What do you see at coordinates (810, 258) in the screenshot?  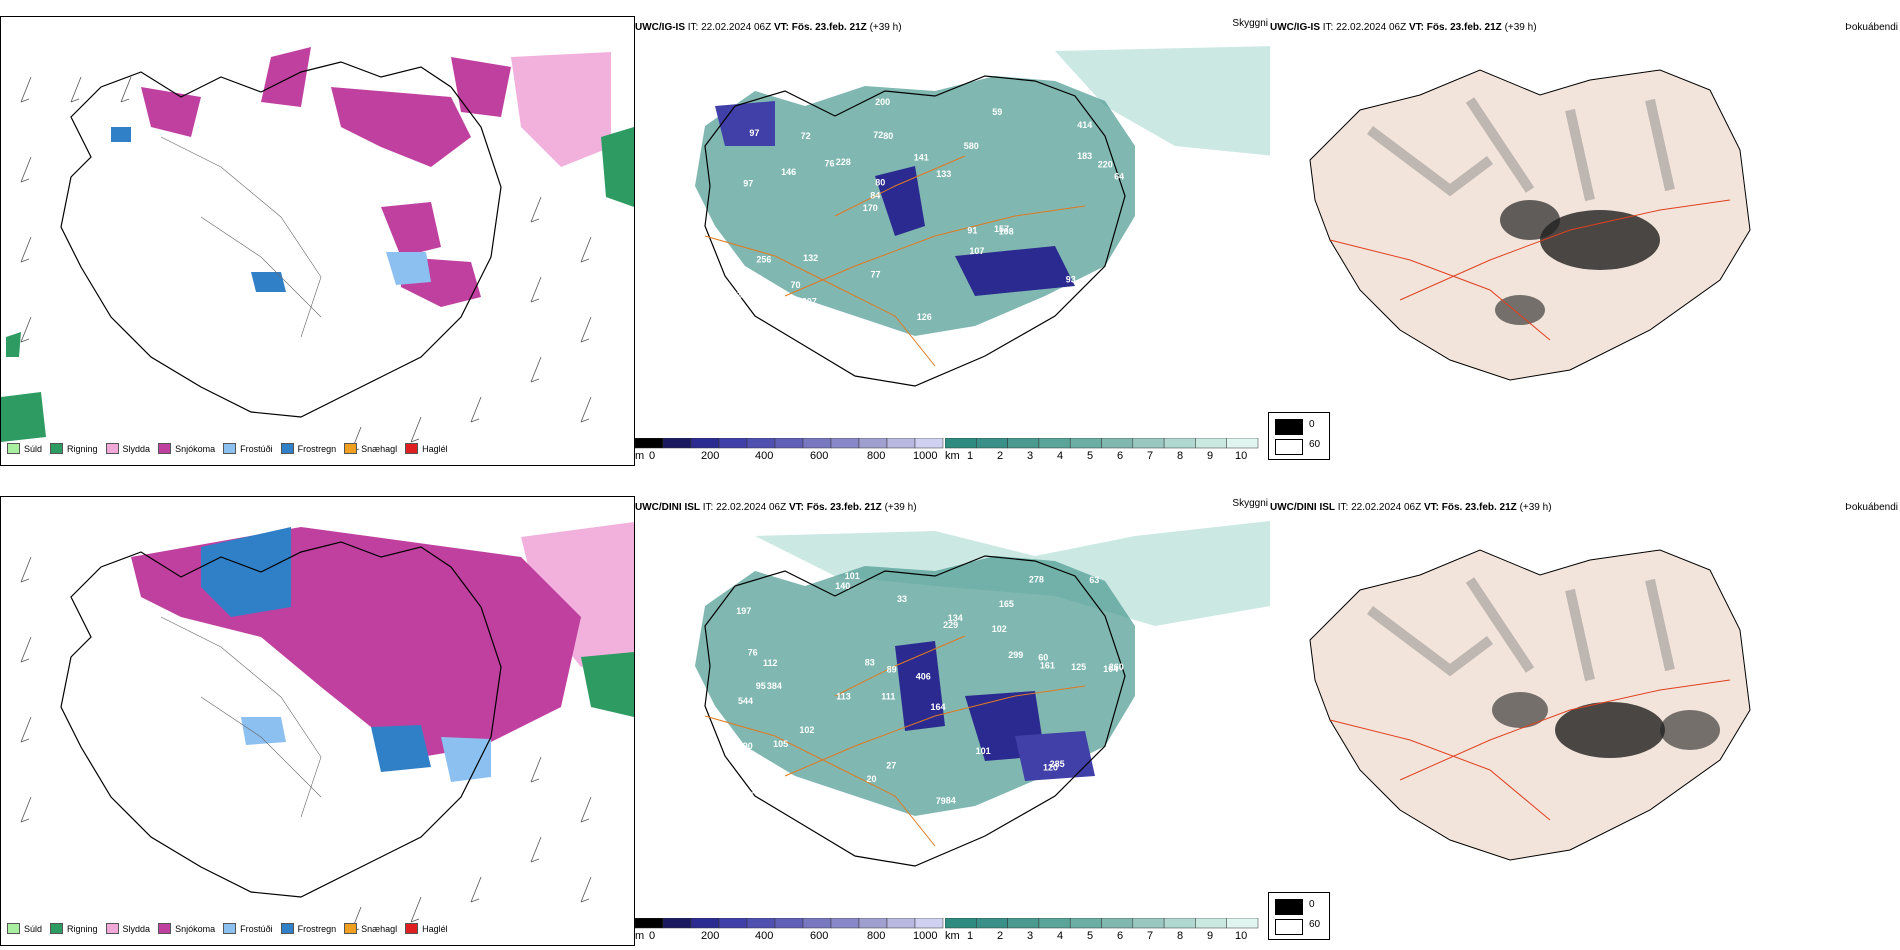 I see `ceiling-value-label: 132` at bounding box center [810, 258].